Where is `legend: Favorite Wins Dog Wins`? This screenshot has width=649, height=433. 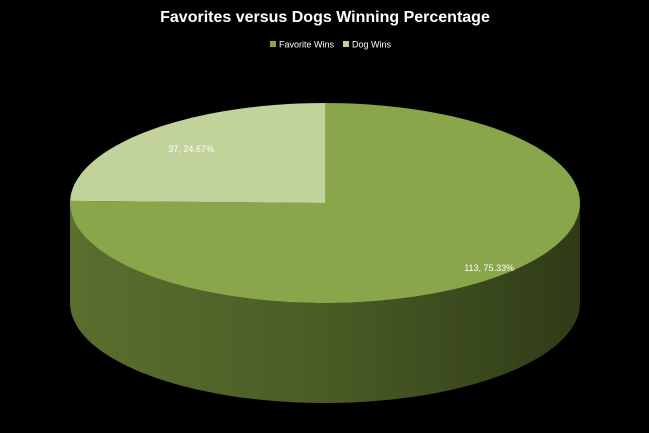
legend: Favorite Wins Dog Wins is located at coordinates (331, 44).